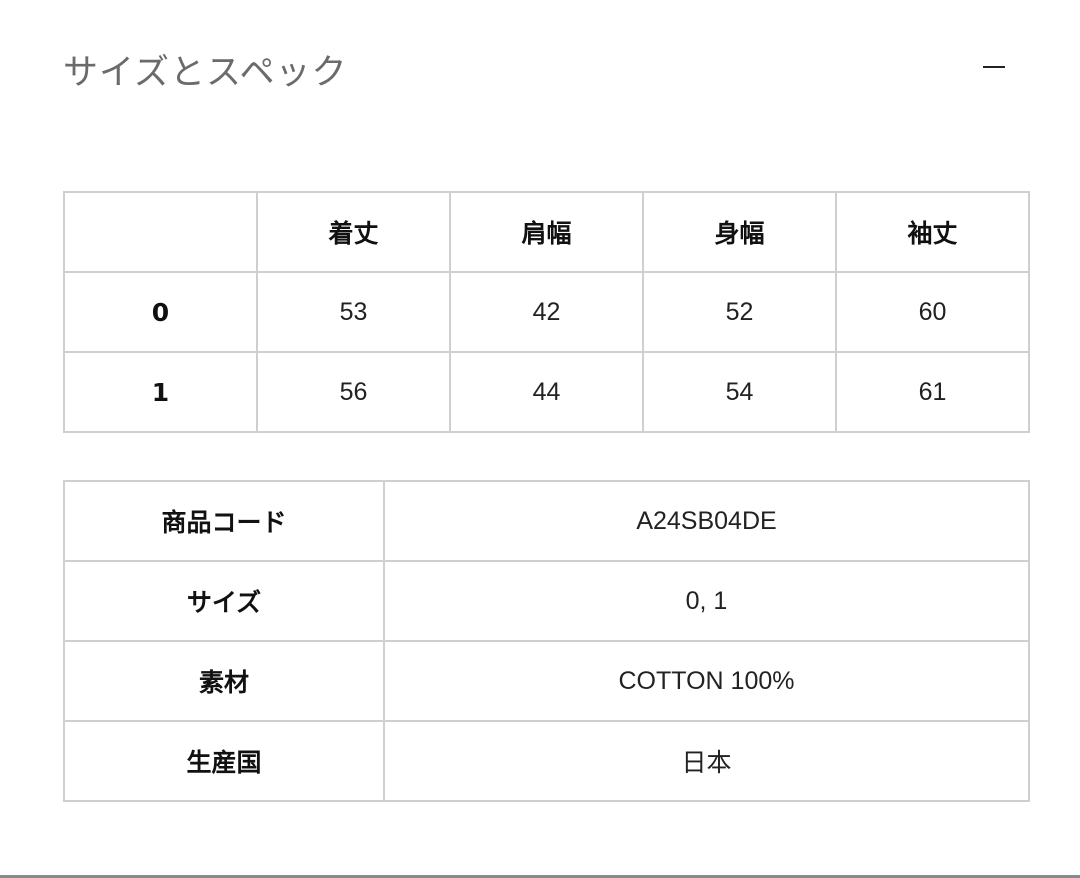 This screenshot has width=1080, height=878. I want to click on cell: 56, so click(353, 392).